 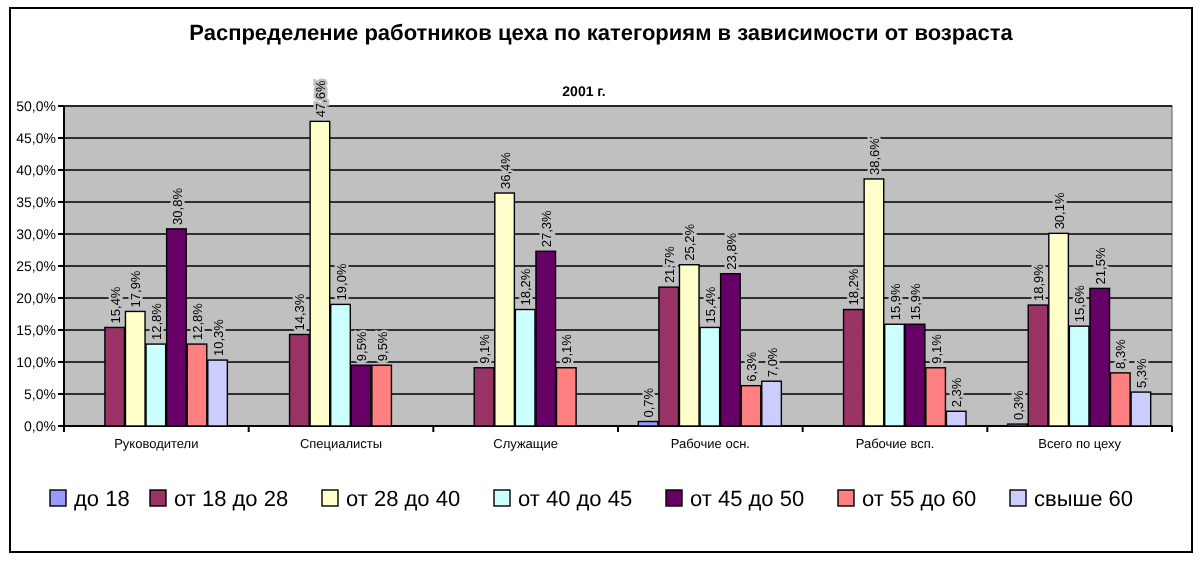 What do you see at coordinates (231, 500) in the screenshot?
I see `legend-label: от 18 до 28` at bounding box center [231, 500].